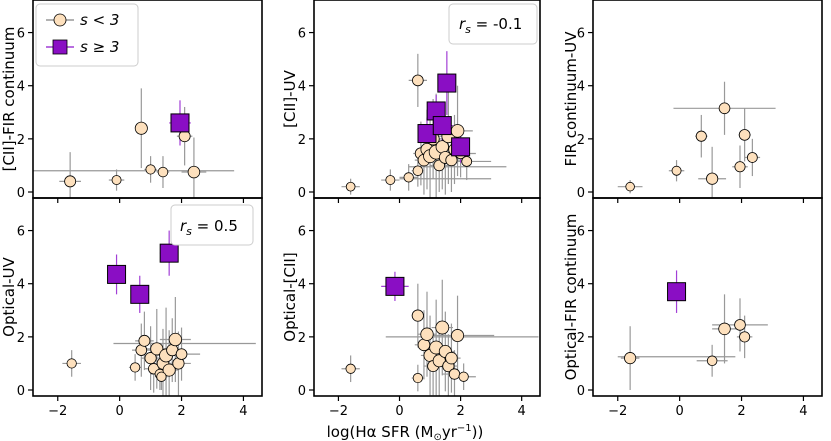 The width and height of the screenshot is (831, 441). Describe the element at coordinates (302, 232) in the screenshot. I see `ytick-label-opt-cii-6: 6` at that location.